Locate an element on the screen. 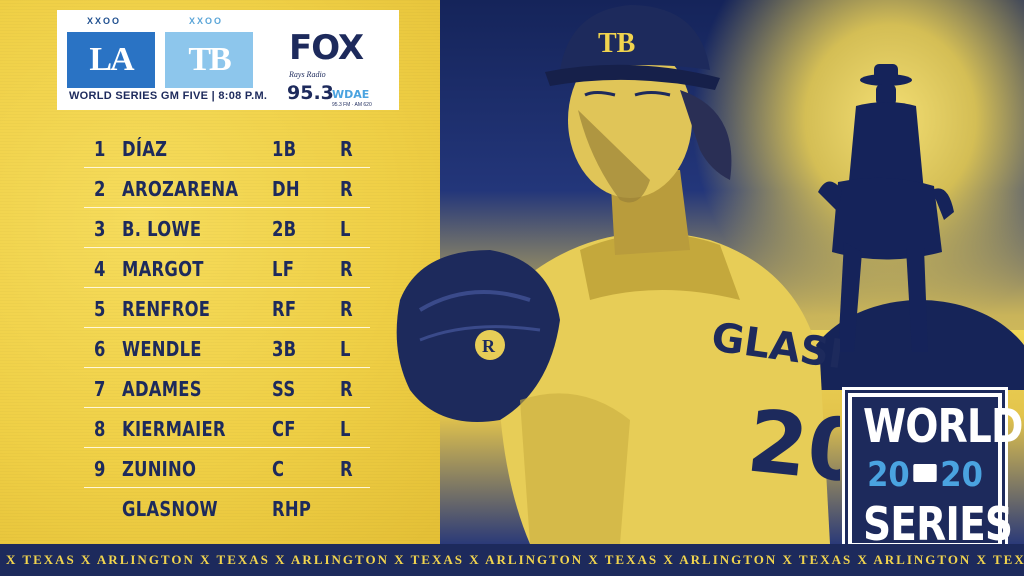  fox-logo: FOX is located at coordinates (326, 48).